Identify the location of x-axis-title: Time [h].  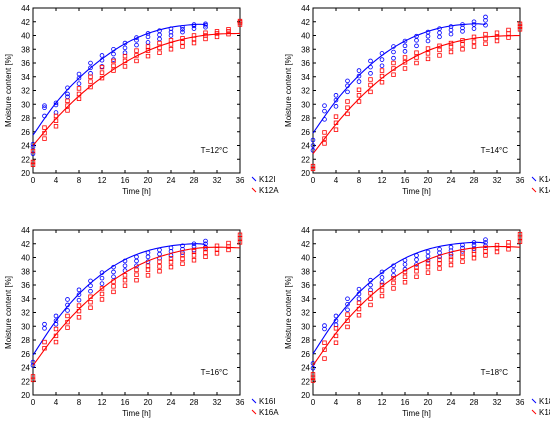
(136, 191).